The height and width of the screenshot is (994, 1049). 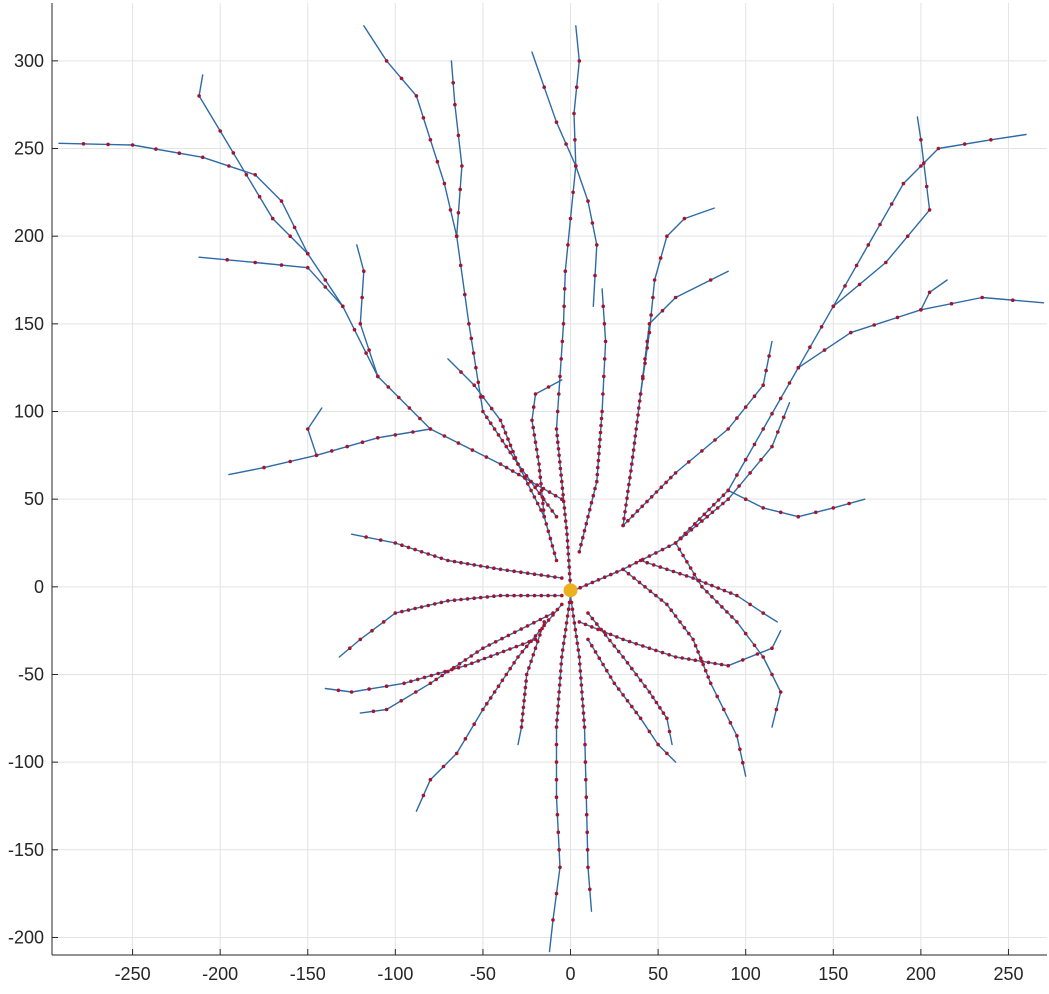 I want to click on branch-trace-up-center-right-thin, so click(x=592, y=420).